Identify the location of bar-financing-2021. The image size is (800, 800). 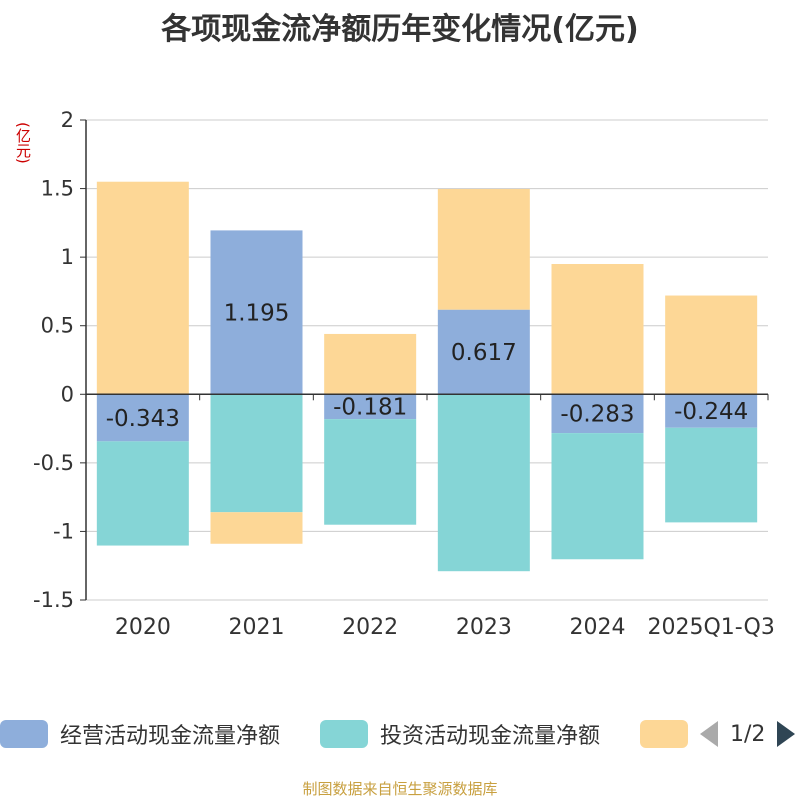
(256, 528).